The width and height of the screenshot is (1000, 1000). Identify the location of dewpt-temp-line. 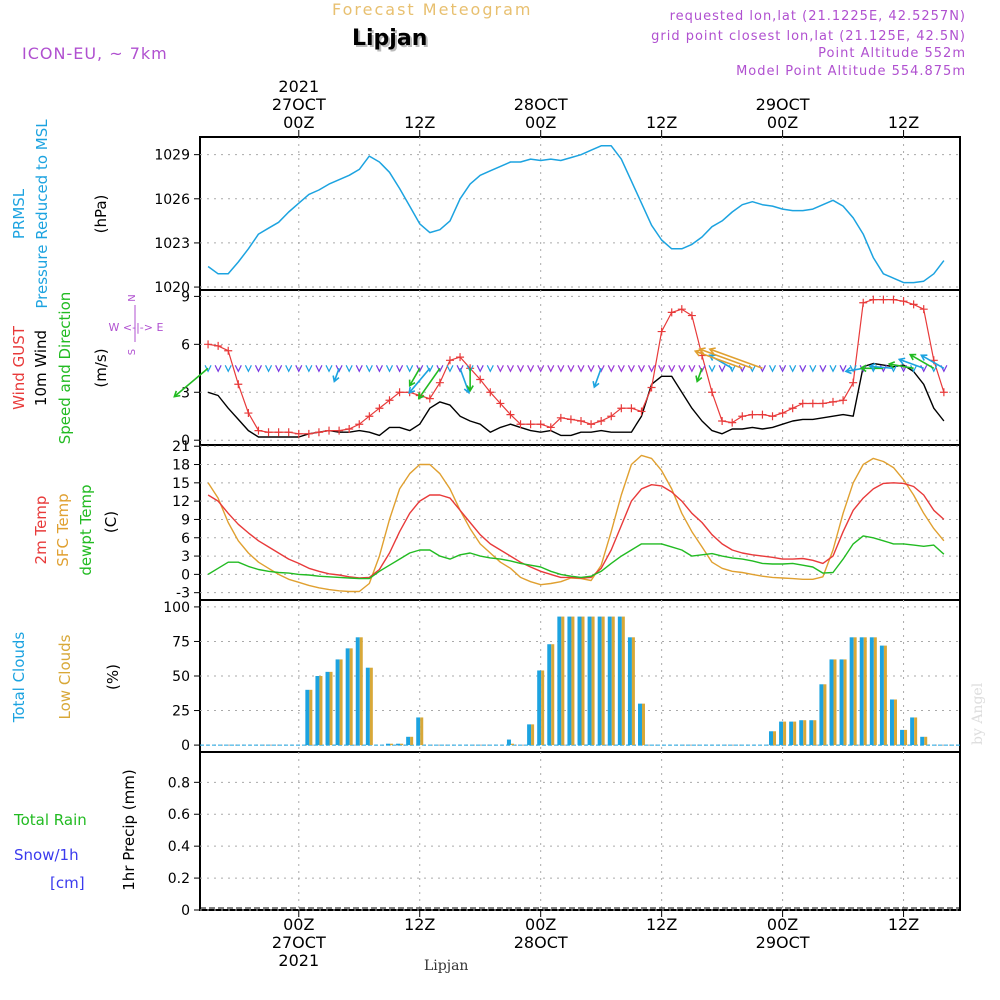
(576, 557).